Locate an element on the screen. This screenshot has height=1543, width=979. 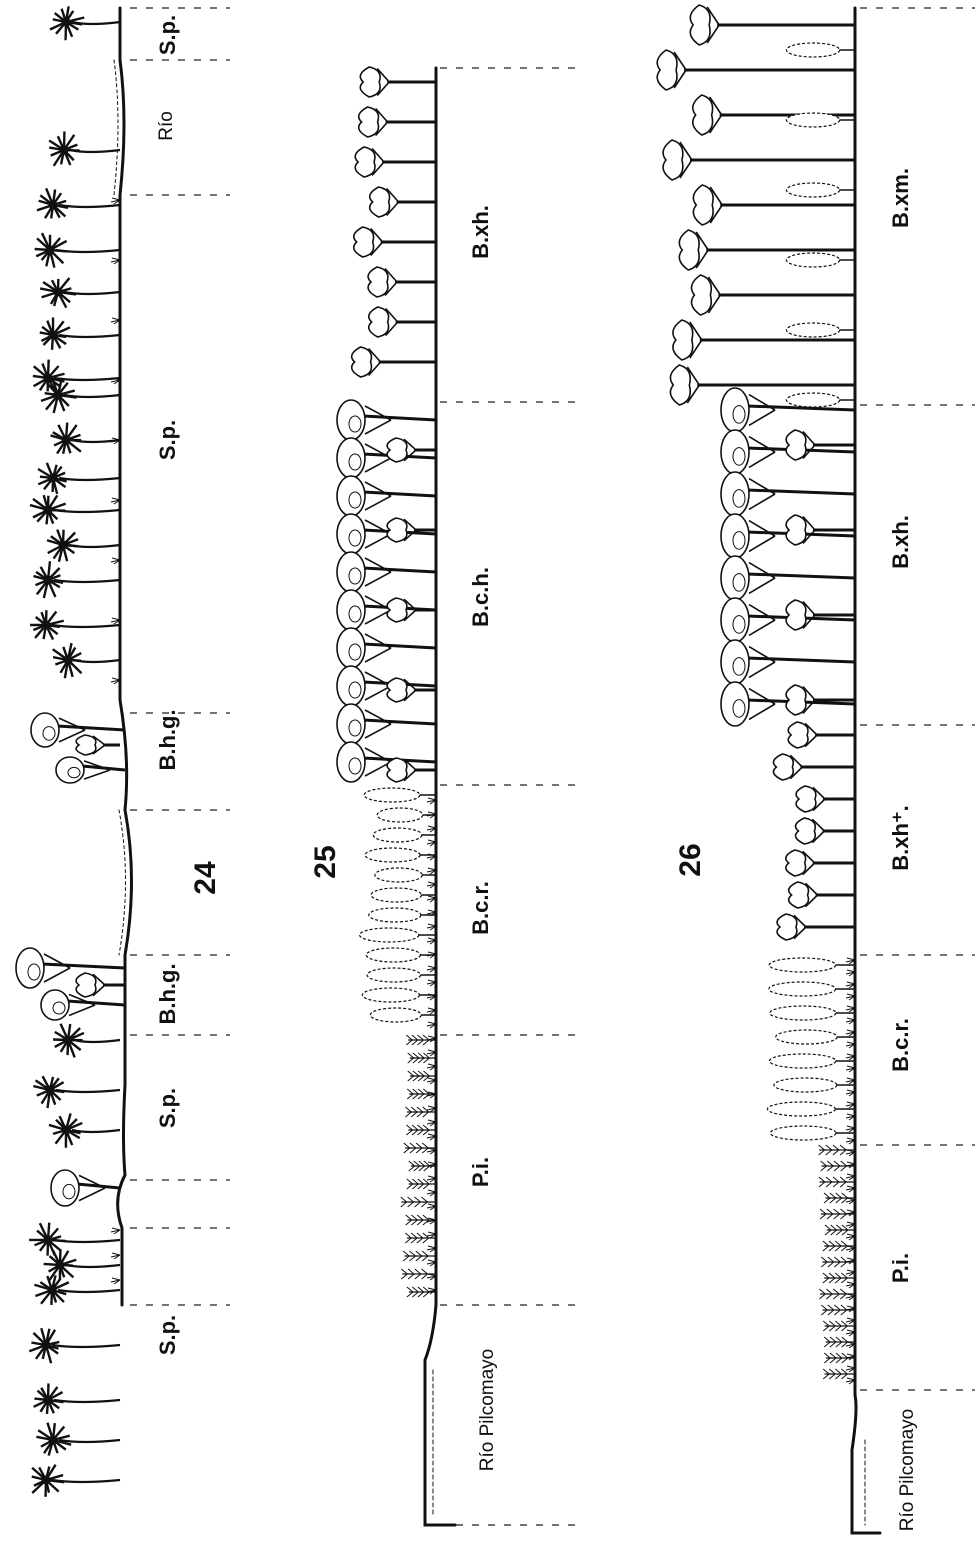
zone-label-24-1: S.p. is located at coordinates (167, 1108).